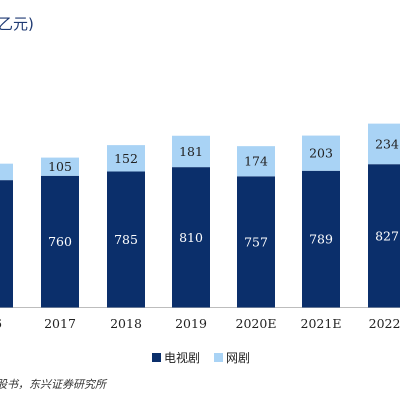  I want to click on data-label-tv-2: 785, so click(126, 239).